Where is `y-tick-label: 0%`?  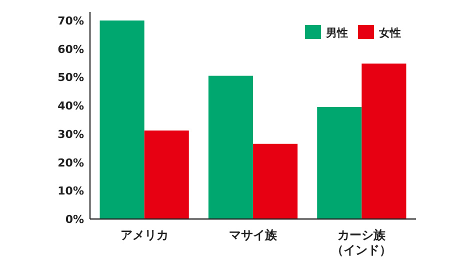 y-tick-label: 0% is located at coordinates (74, 219).